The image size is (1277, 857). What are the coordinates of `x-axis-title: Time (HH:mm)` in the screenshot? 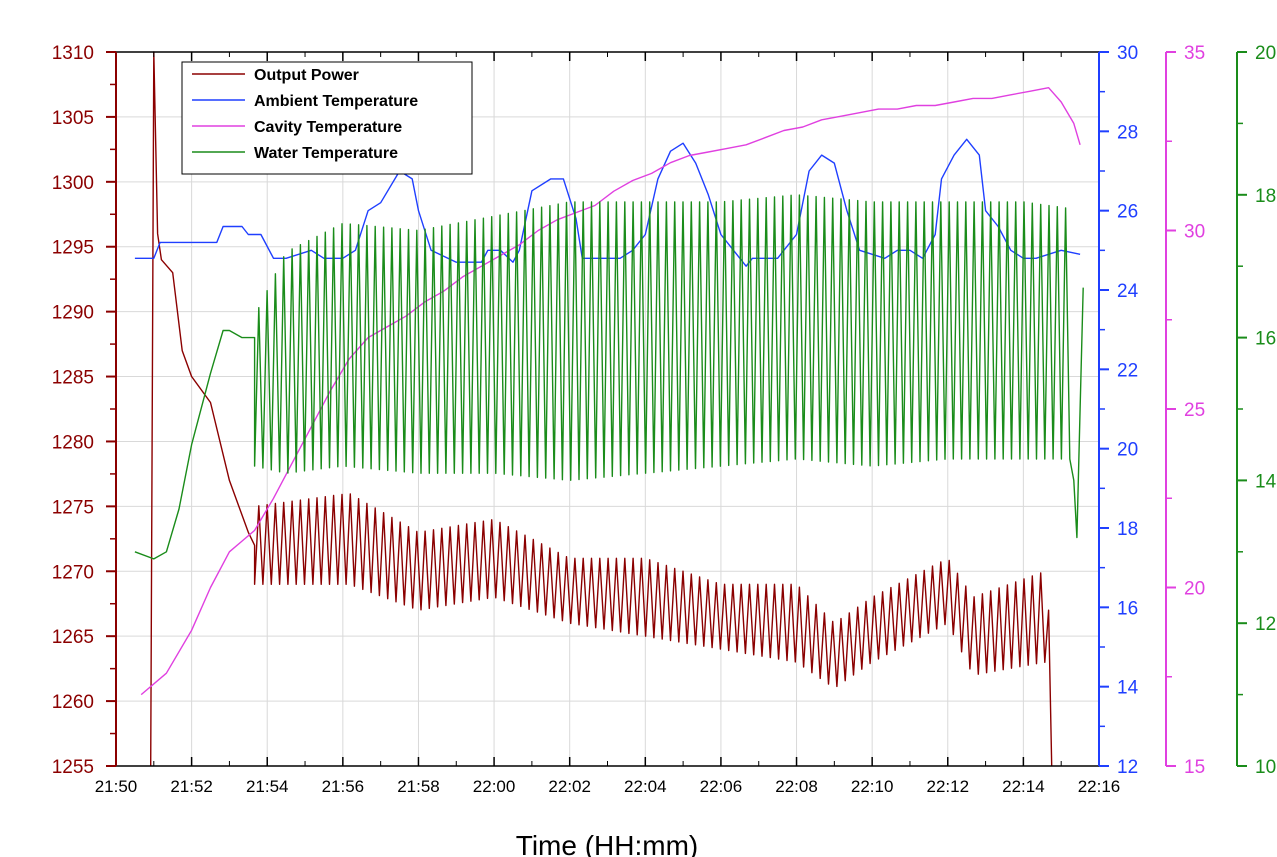 It's located at (607, 843).